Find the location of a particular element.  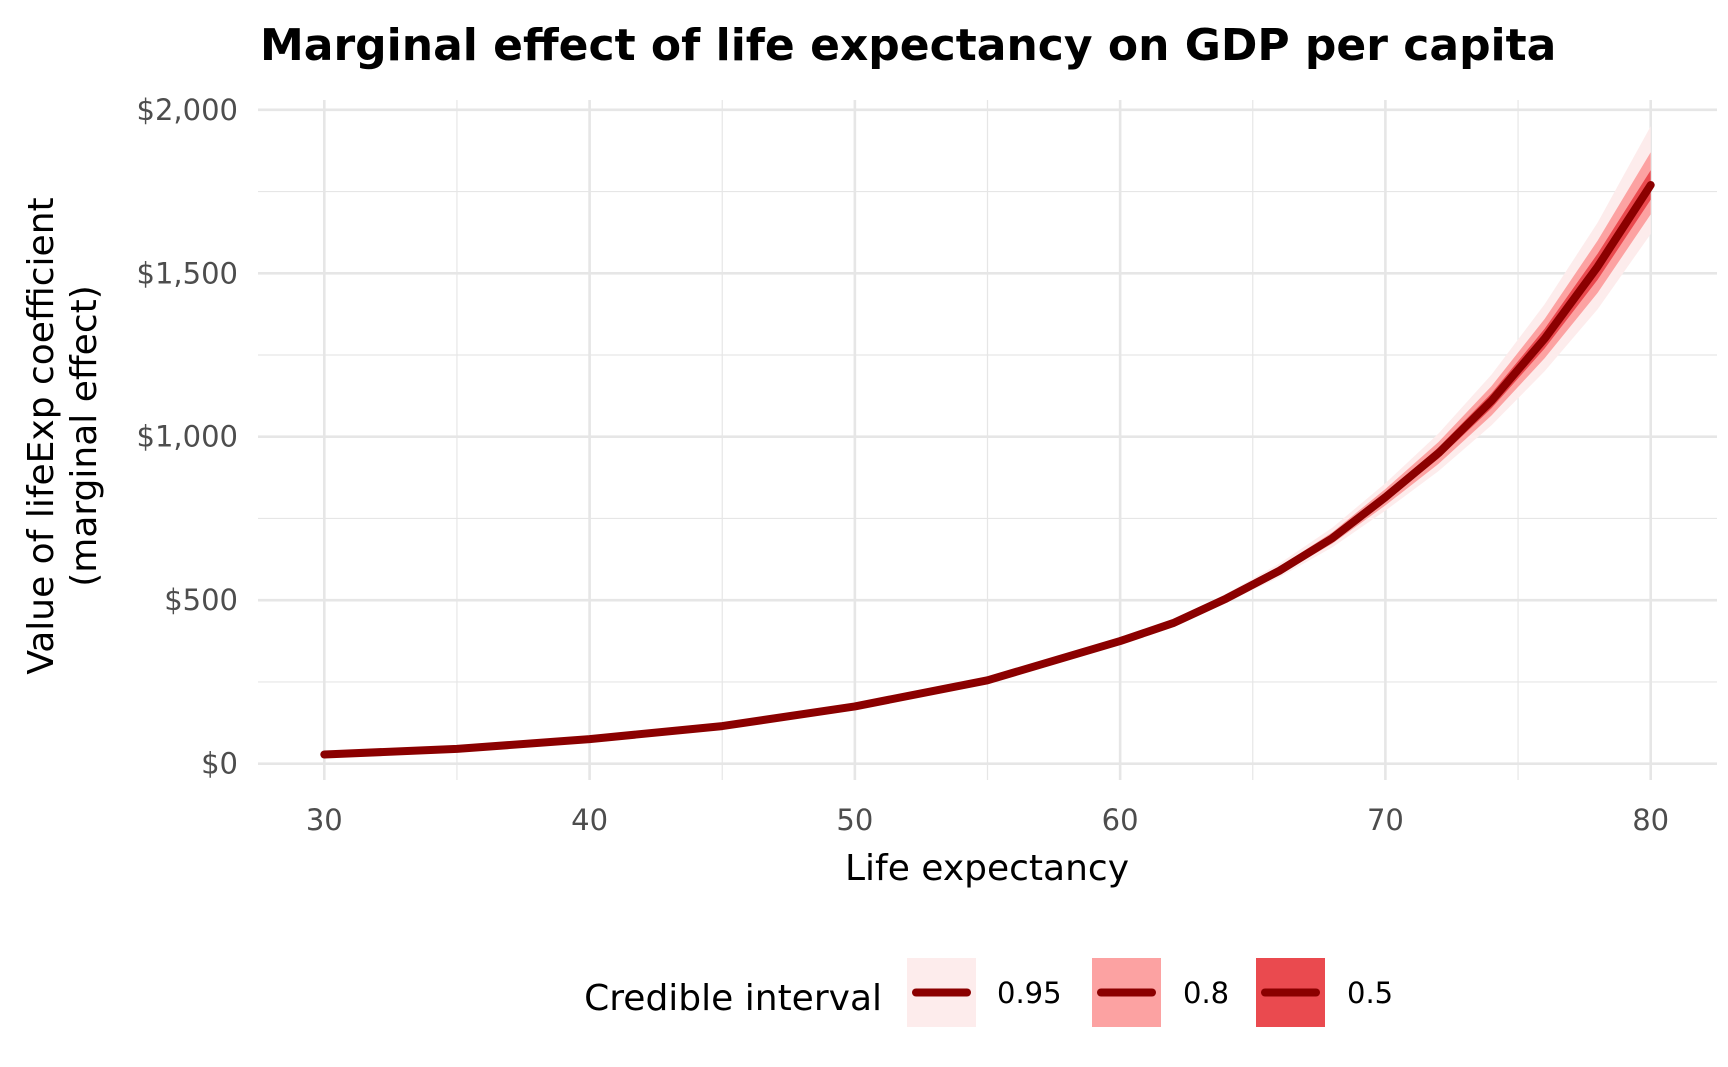

x-tick-labels: 30 40 50 60 70 80 is located at coordinates (987, 820).